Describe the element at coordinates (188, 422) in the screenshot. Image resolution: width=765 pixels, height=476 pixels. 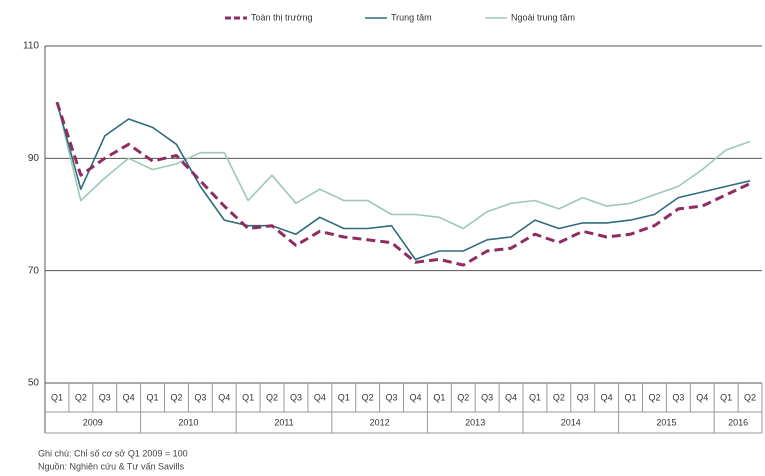
I see `year-label: 2010` at that location.